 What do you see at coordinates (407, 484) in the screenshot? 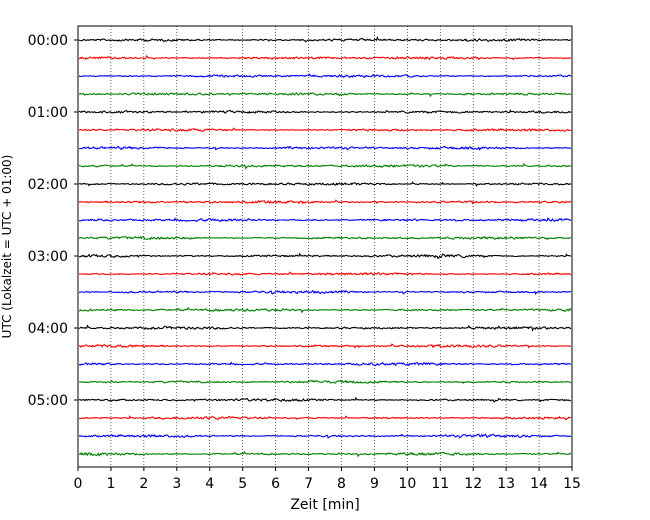
I see `x-tick-label: 10` at bounding box center [407, 484].